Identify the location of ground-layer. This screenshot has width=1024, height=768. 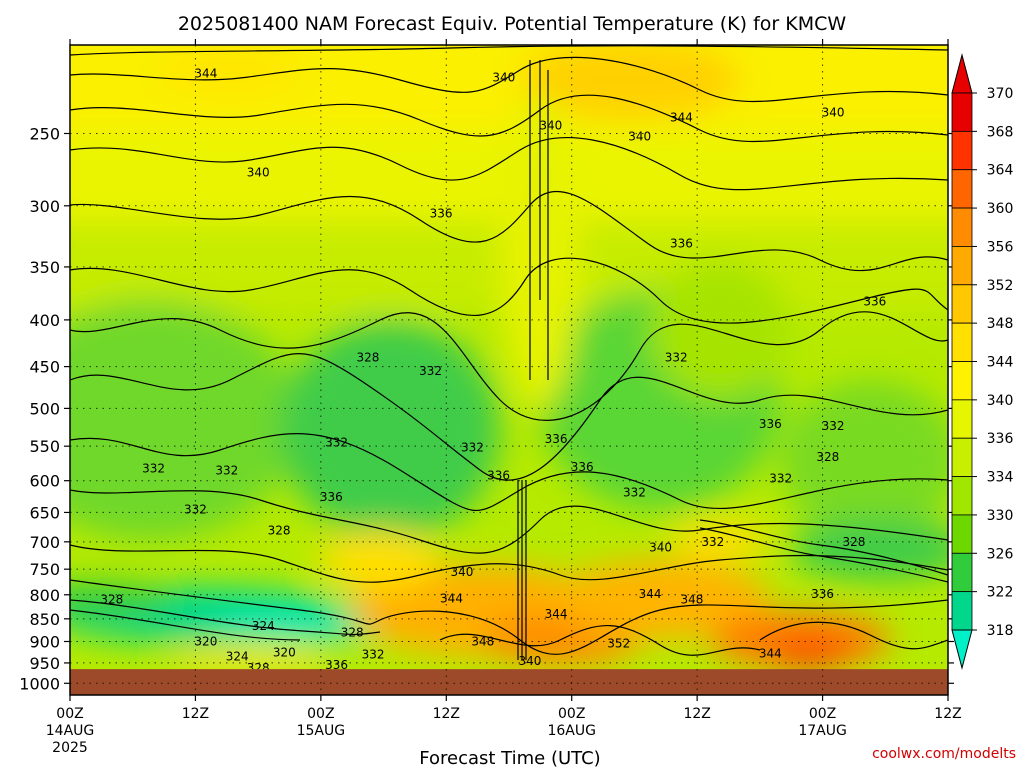
(509, 682).